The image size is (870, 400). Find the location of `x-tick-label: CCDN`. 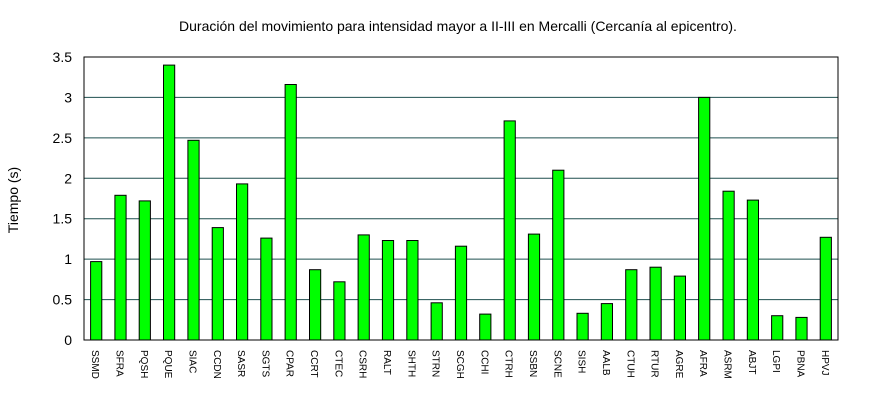

x-tick-label: CCDN is located at coordinates (216, 364).